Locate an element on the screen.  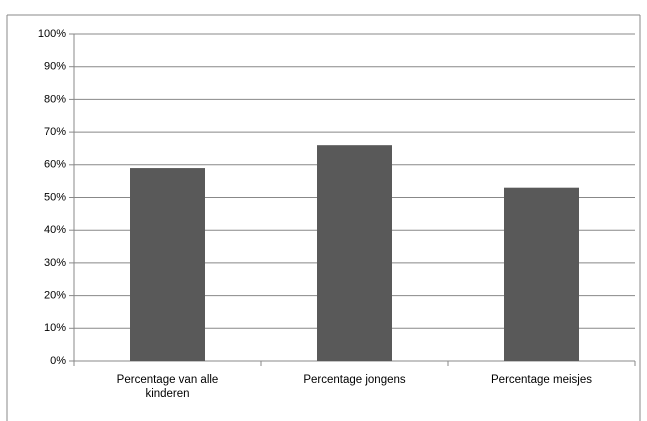
y-tick-label: 40% is located at coordinates (55, 230).